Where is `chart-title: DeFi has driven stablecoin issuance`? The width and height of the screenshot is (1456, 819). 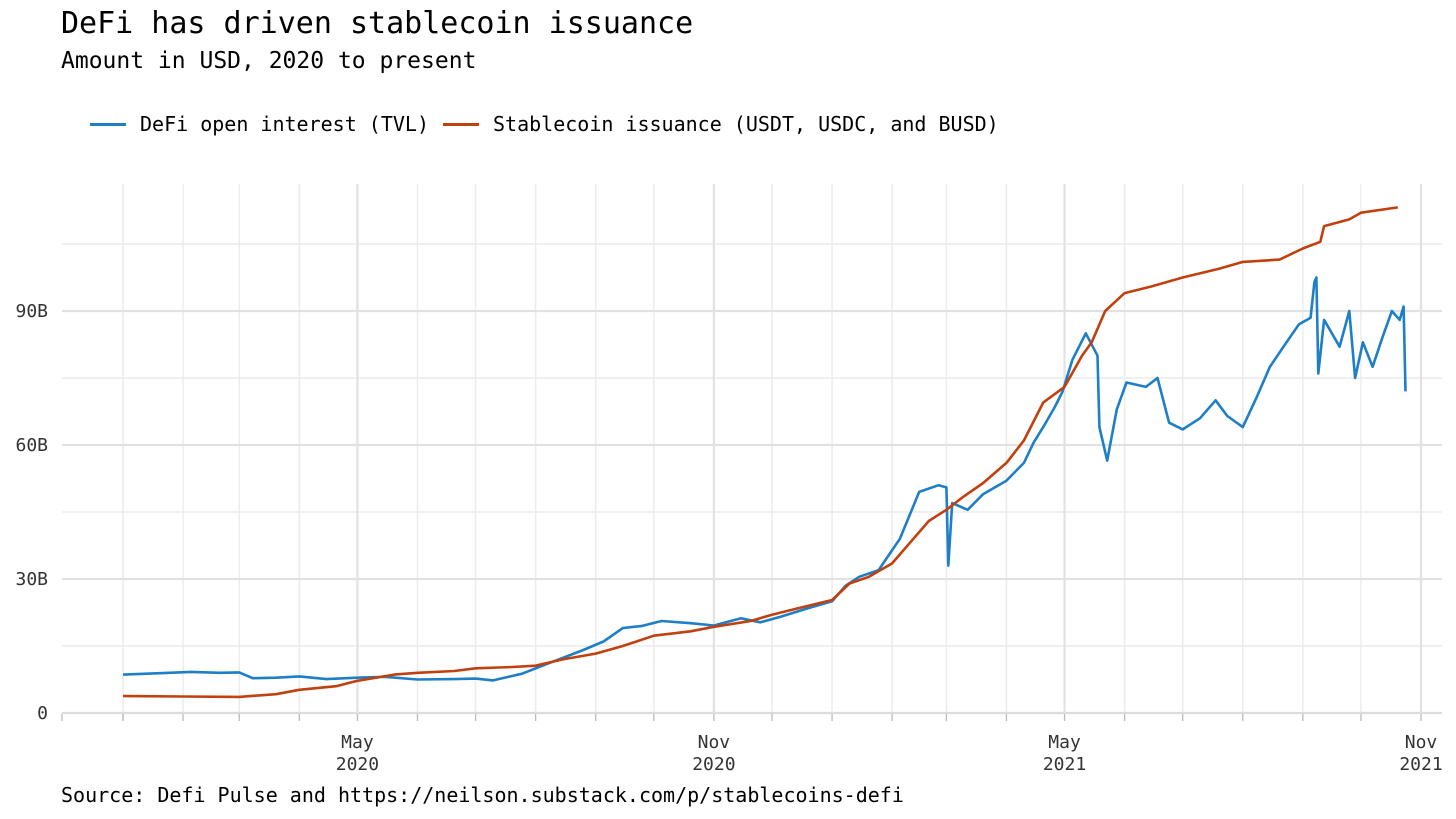 chart-title: DeFi has driven stablecoin issuance is located at coordinates (377, 23).